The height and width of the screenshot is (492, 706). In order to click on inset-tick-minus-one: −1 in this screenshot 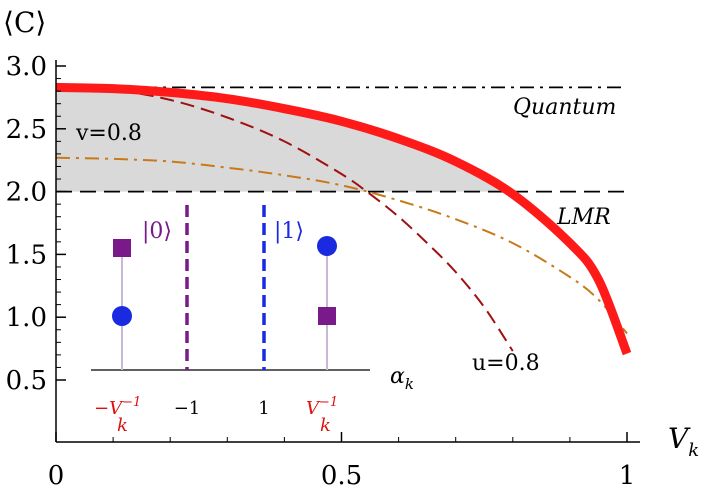, I will do `click(187, 408)`.